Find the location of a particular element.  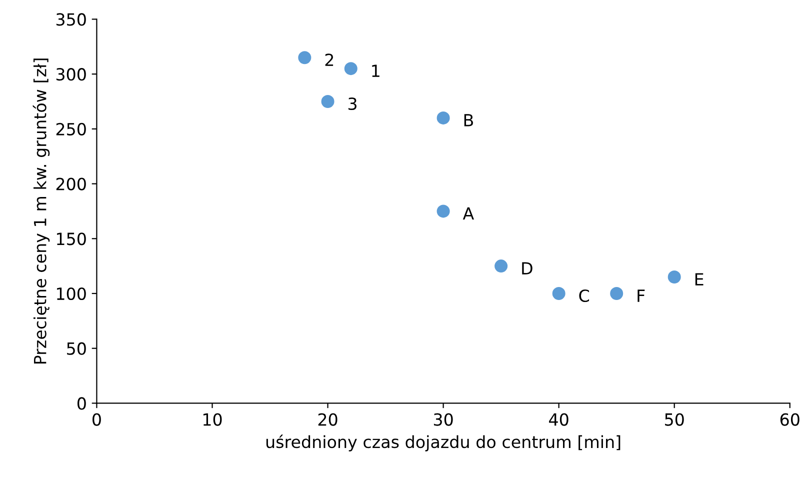

x-axis-title: uśredniony czas dojazdu do centrum [min] is located at coordinates (443, 443).